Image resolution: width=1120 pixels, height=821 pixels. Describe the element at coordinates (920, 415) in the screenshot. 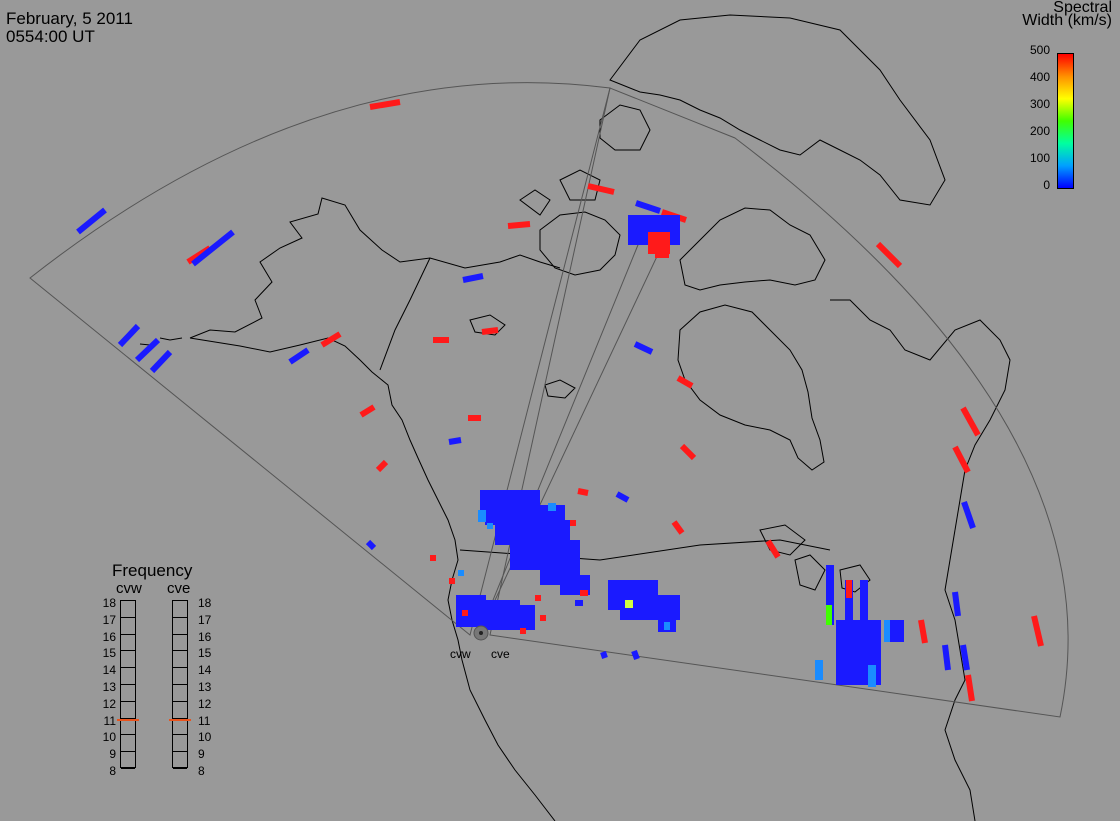

I see `labrador-coast` at that location.